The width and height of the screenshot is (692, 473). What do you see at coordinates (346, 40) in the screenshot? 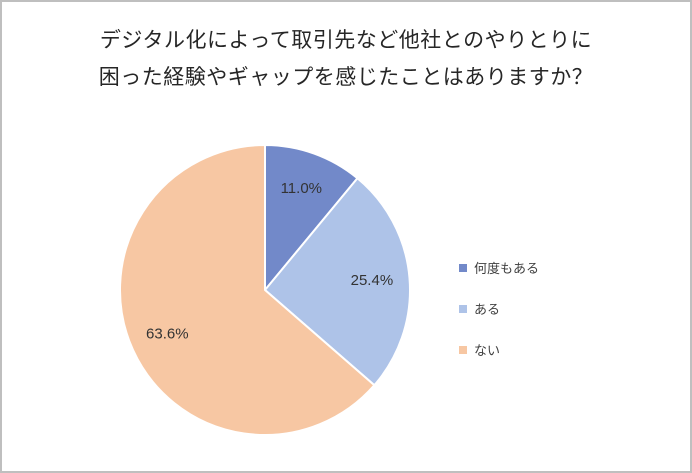
I see `chart-title-line-1: デジタル化によって取引先など他社とのやりとりに` at bounding box center [346, 40].